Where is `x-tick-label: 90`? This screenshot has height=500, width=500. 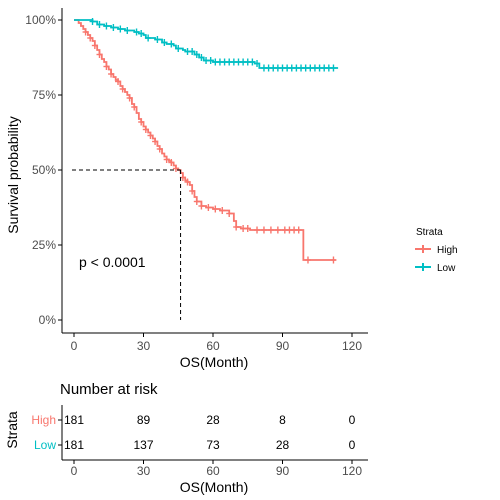
x-tick-label: 90 is located at coordinates (283, 346).